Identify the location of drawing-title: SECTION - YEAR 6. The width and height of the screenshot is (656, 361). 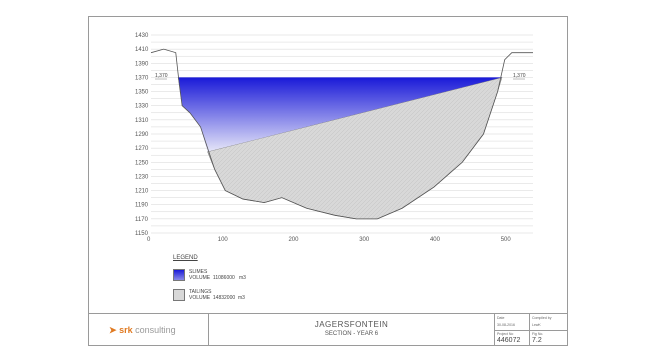
(351, 334).